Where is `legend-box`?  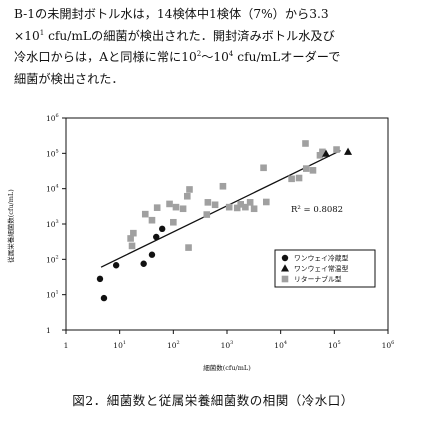 legend-box is located at coordinates (325, 268).